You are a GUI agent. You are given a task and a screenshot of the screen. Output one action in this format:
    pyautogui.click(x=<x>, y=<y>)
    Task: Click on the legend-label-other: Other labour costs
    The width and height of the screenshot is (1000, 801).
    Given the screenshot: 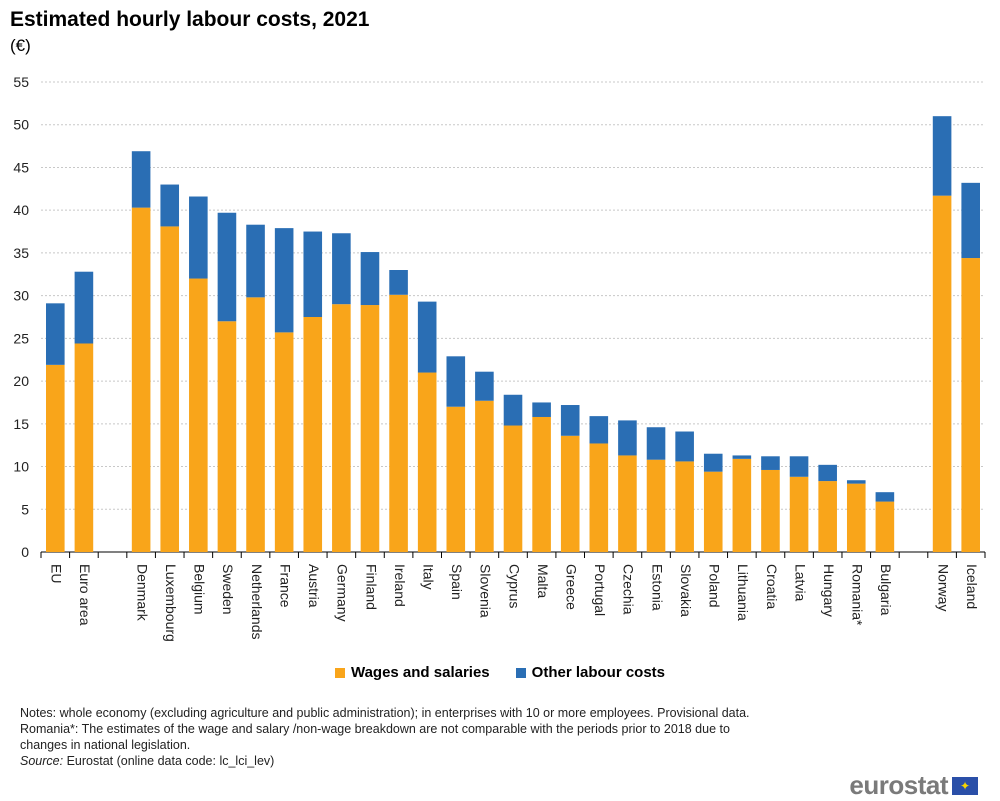 What is the action you would take?
    pyautogui.click(x=598, y=672)
    